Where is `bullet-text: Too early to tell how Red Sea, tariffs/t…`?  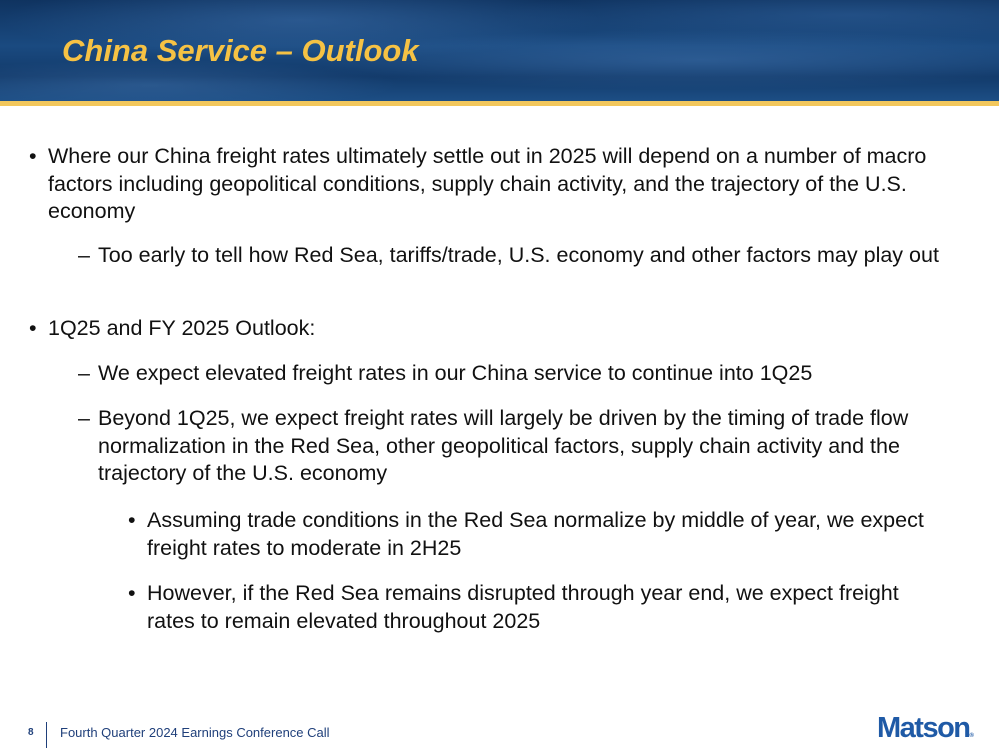
bullet-text: Too early to tell how Red Sea, tariffs/t… is located at coordinates (518, 255).